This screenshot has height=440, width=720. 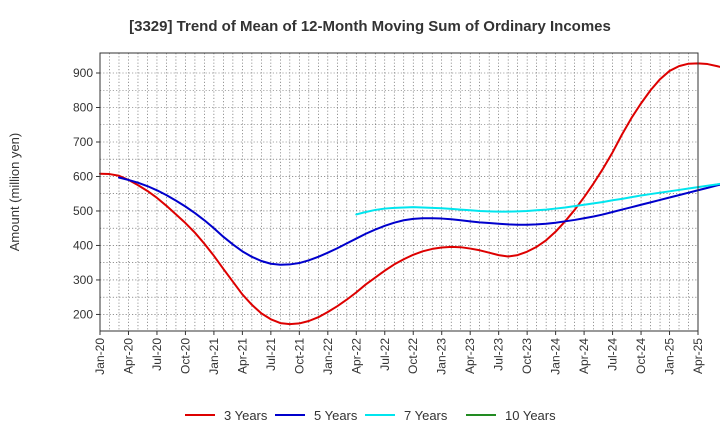 I want to click on x-tick-label: Oct-20, so click(x=185, y=356).